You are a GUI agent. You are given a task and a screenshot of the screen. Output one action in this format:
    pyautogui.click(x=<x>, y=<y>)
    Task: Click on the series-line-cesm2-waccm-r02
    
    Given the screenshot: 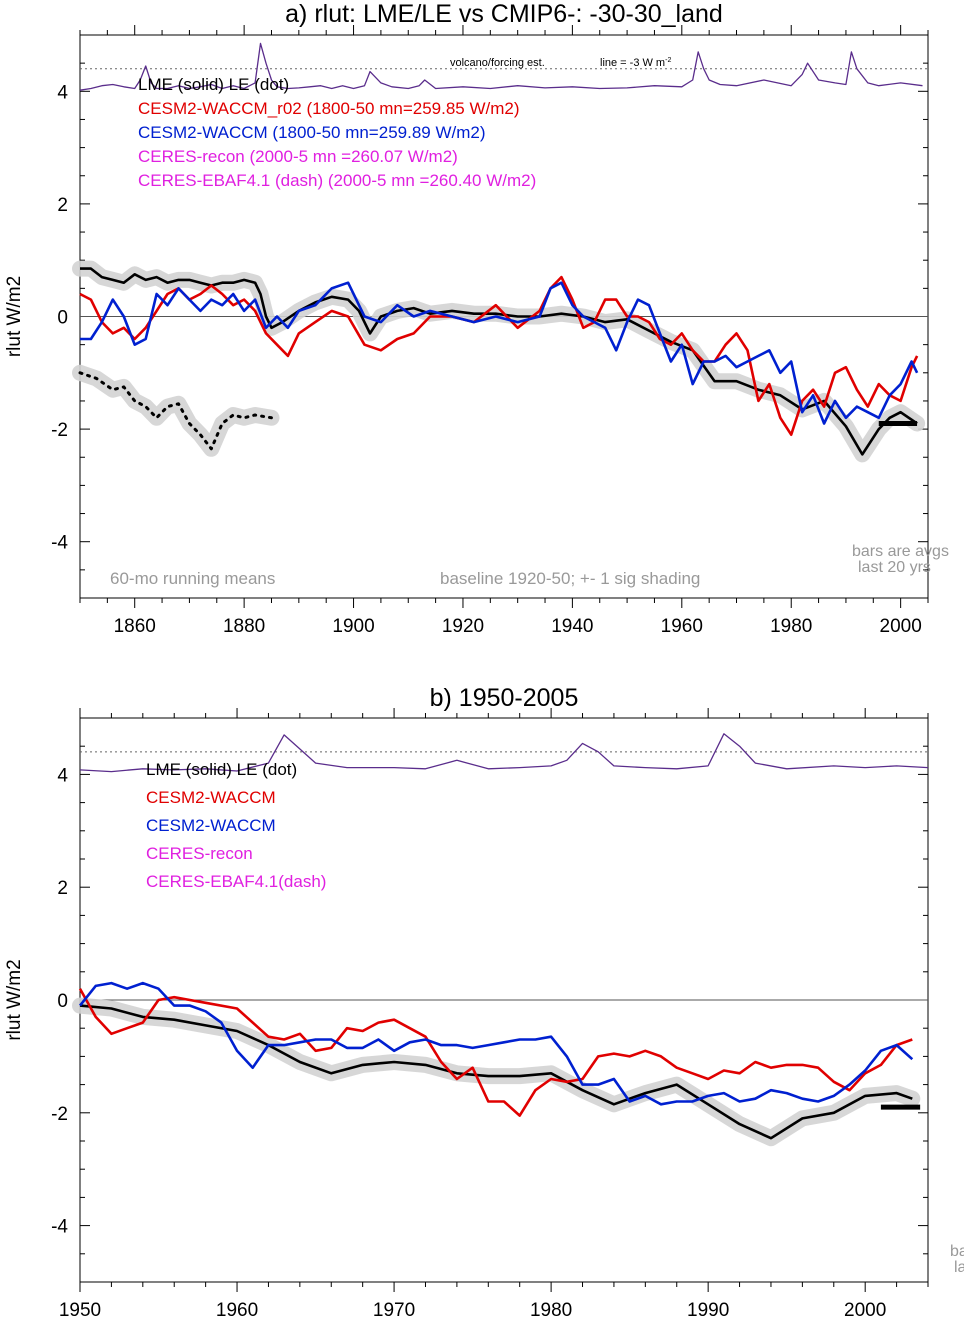 What is the action you would take?
    pyautogui.click(x=495, y=1052)
    